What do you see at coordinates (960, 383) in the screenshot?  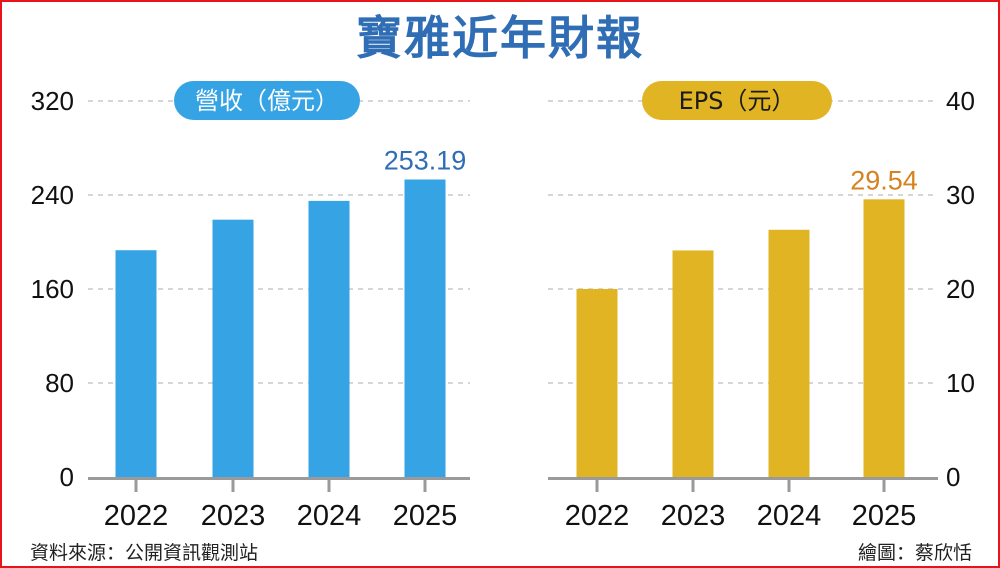 I see `y-tick-label: 10` at bounding box center [960, 383].